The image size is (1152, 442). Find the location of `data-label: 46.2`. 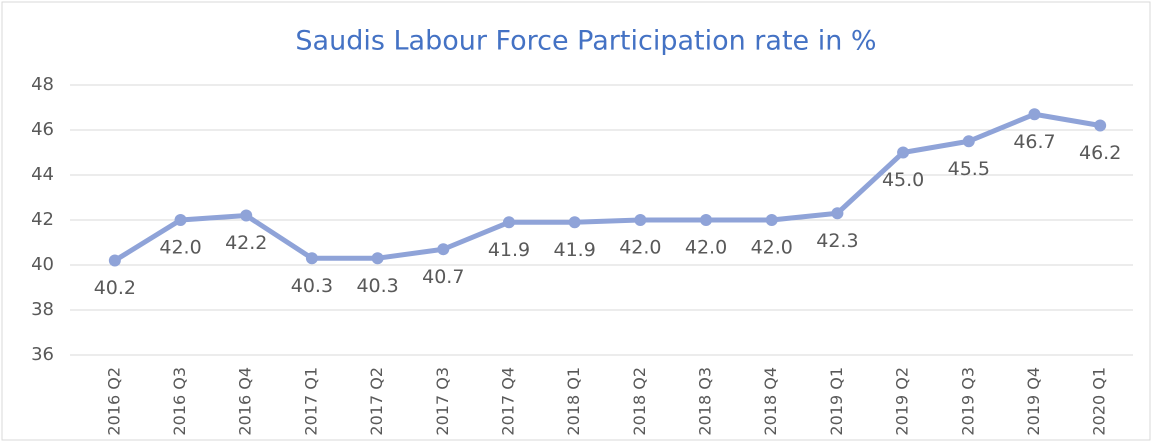

data-label: 46.2 is located at coordinates (1100, 153).